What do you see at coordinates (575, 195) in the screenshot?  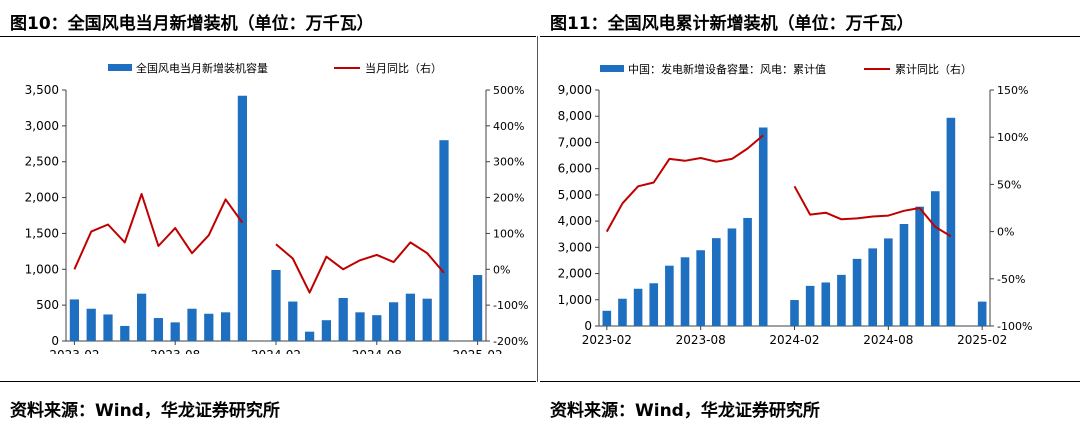 I see `y-left-tick-label: 5,000` at bounding box center [575, 195].